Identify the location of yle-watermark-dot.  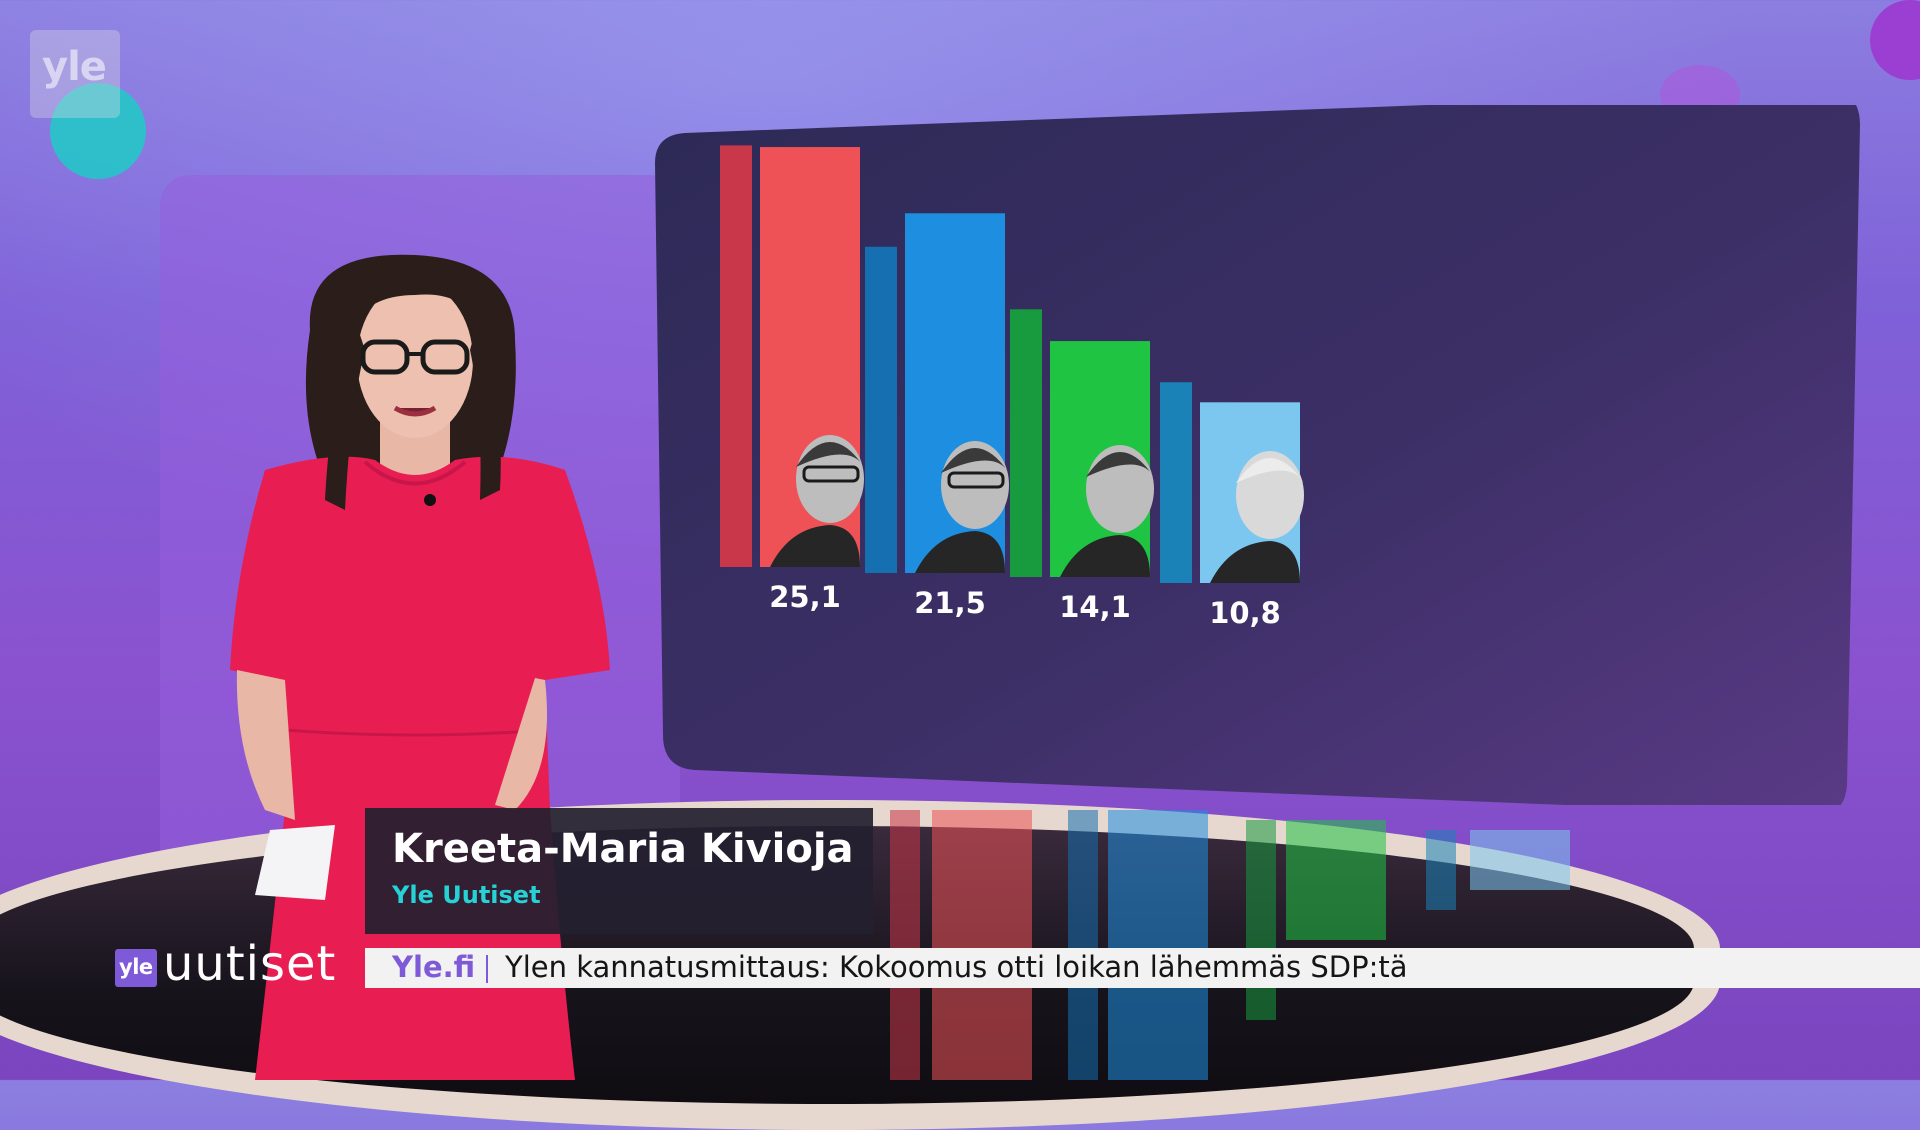
(98, 131).